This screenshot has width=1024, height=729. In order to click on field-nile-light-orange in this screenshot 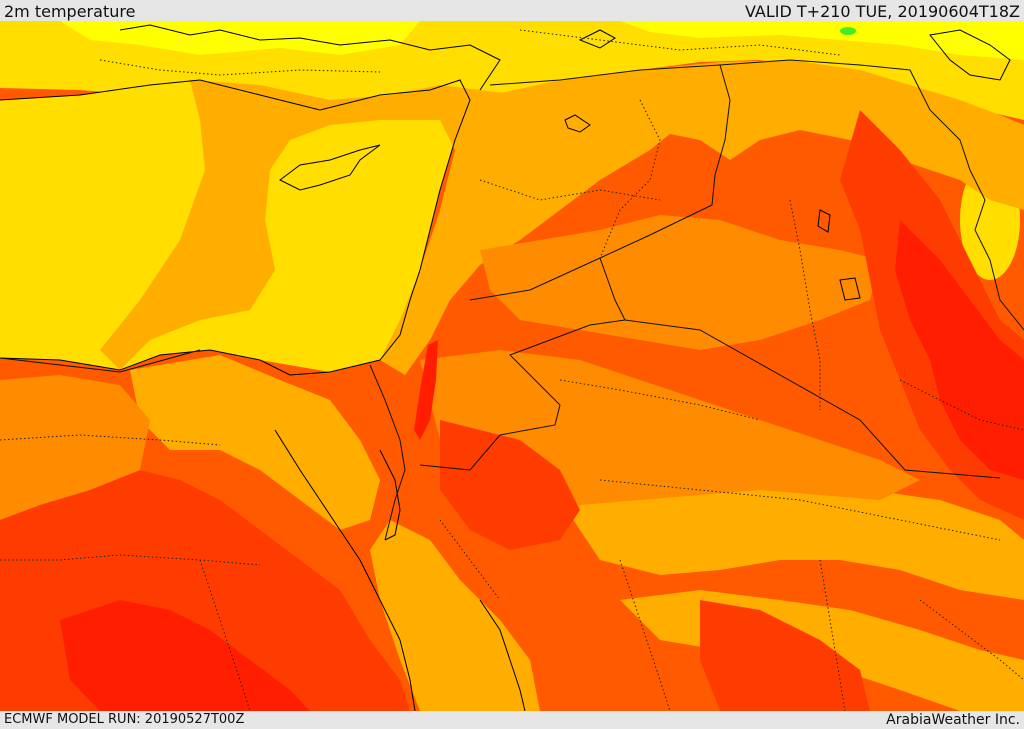, I will do `click(255, 442)`.